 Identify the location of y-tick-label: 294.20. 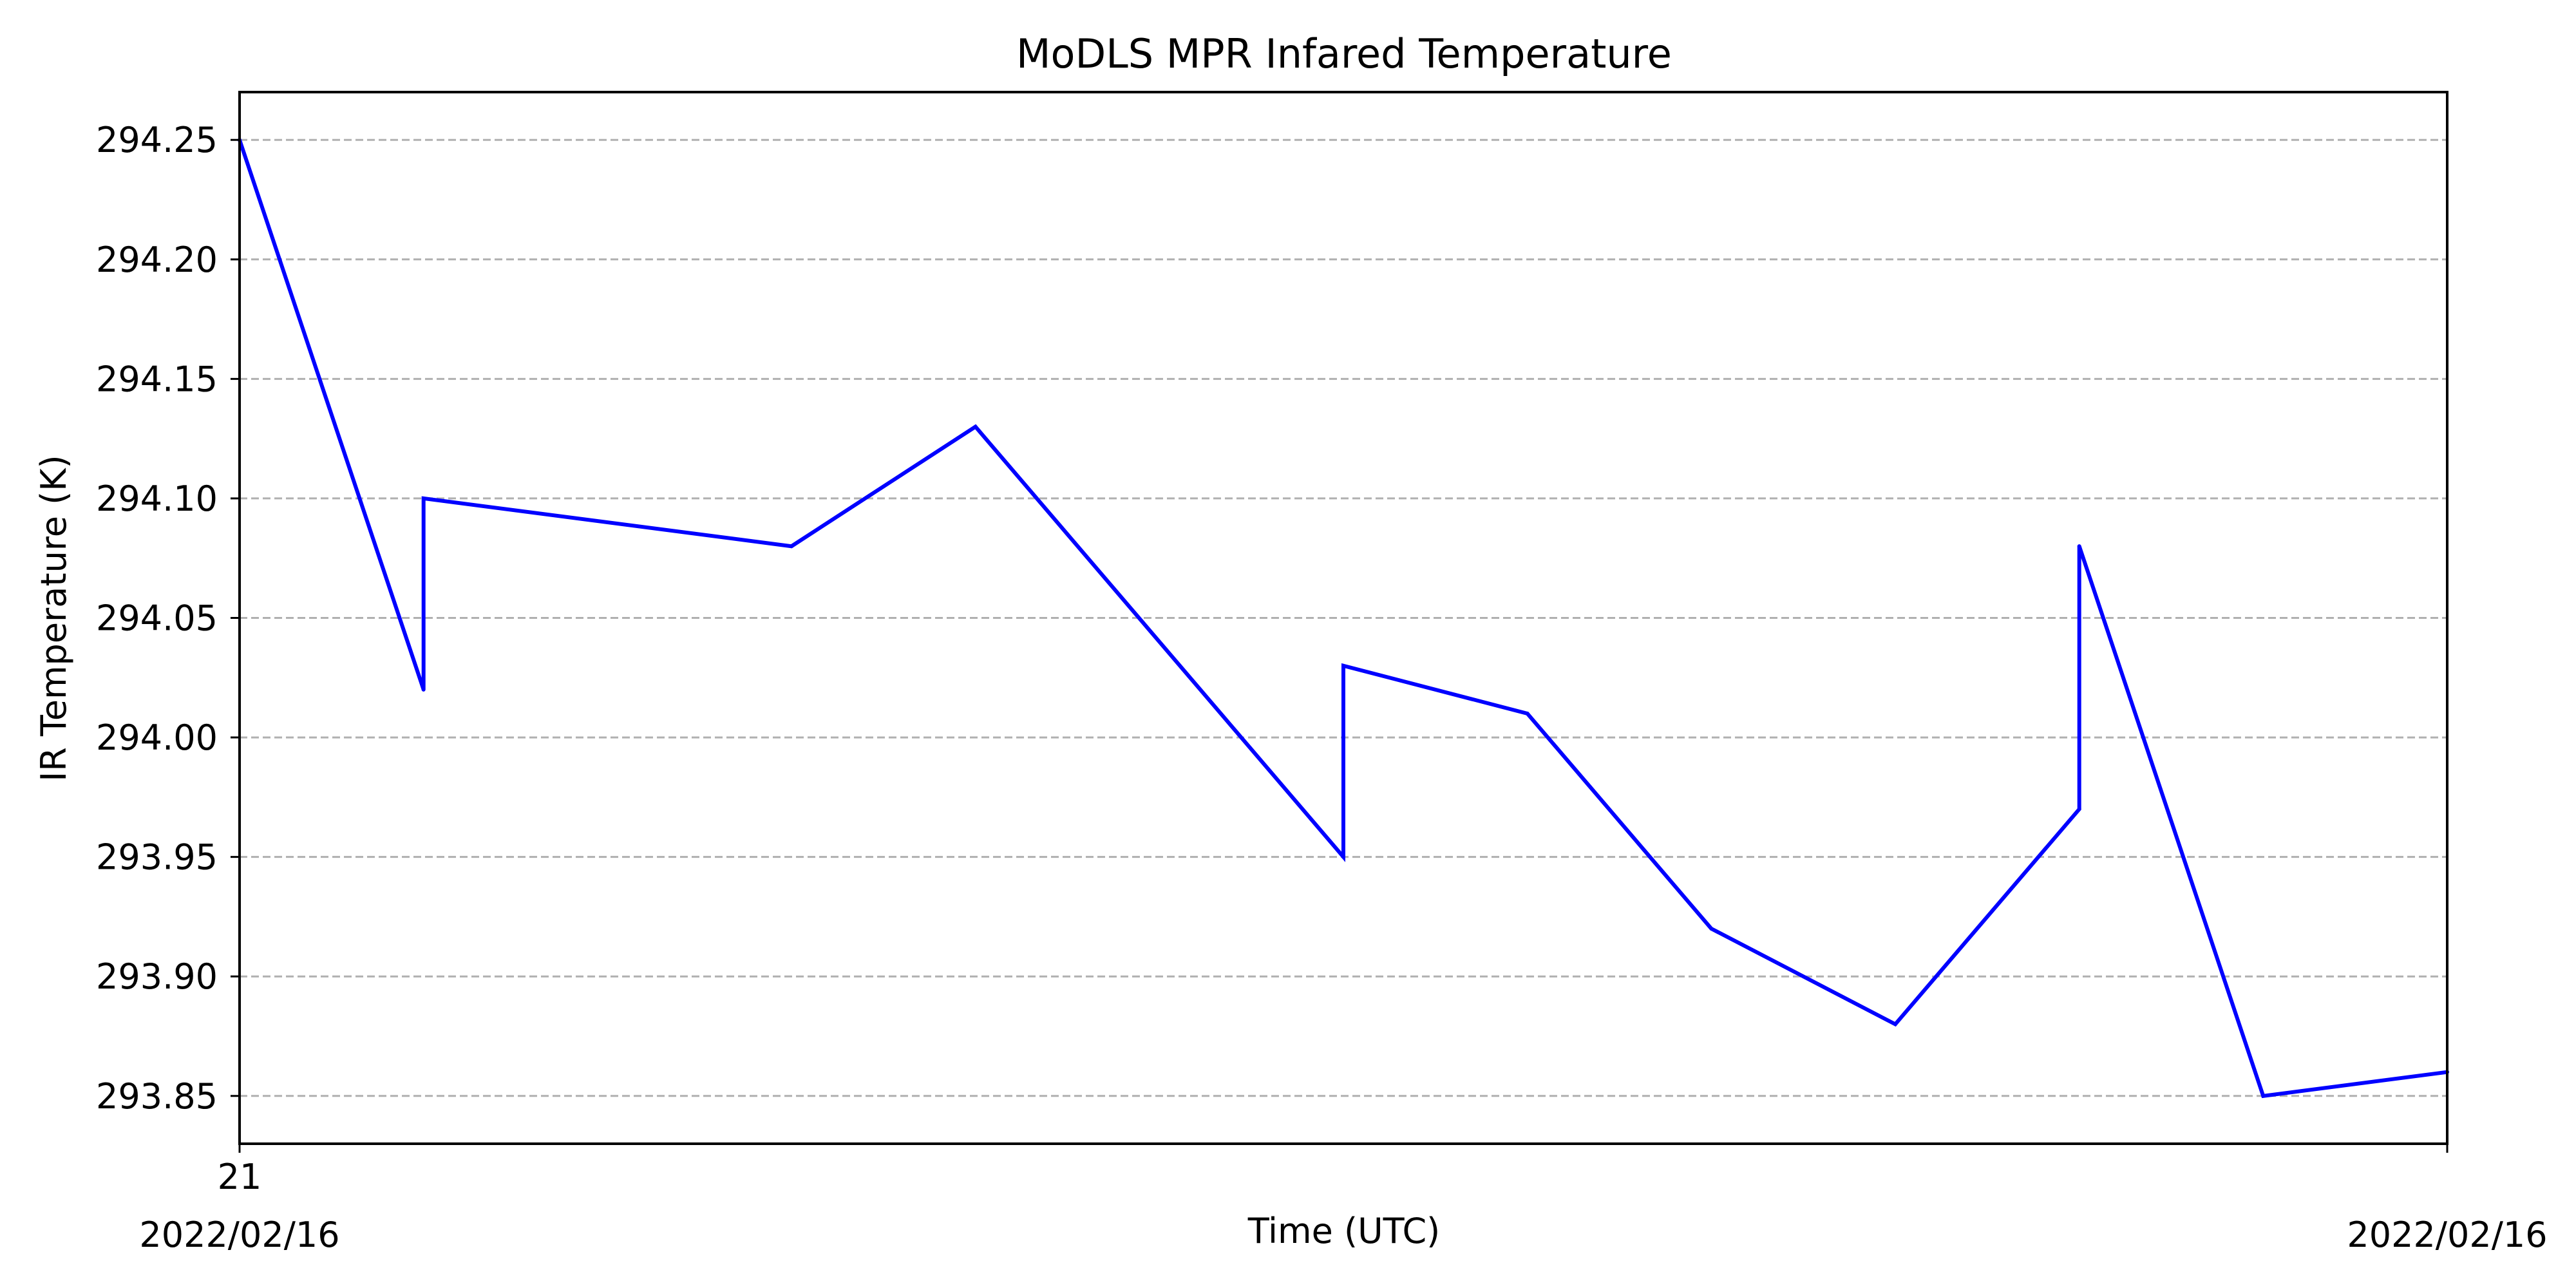
(157, 260).